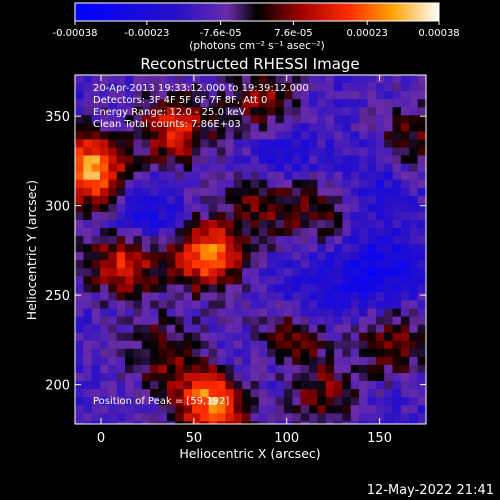 The image size is (500, 500). I want to click on footer-timestamp: 12-May-2022 21:41, so click(430, 490).